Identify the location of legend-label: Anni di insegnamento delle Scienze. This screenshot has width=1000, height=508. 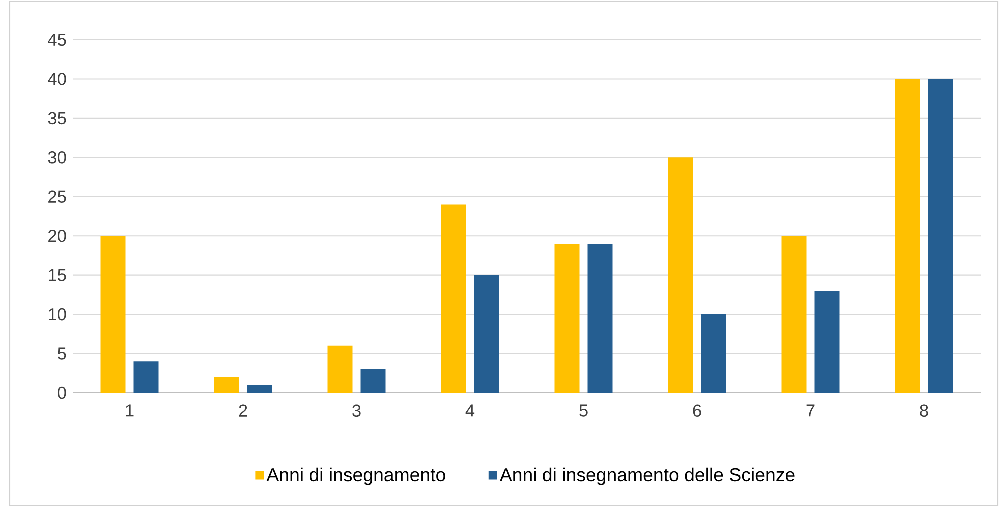
(647, 477).